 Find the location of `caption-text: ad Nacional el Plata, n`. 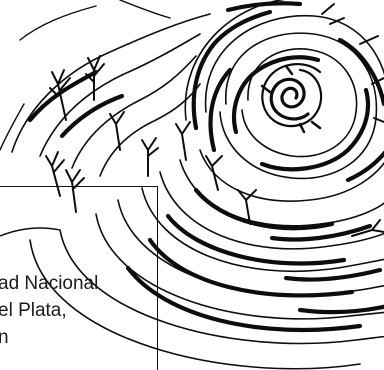

caption-text: ad Nacional el Plata, n is located at coordinates (84, 310).